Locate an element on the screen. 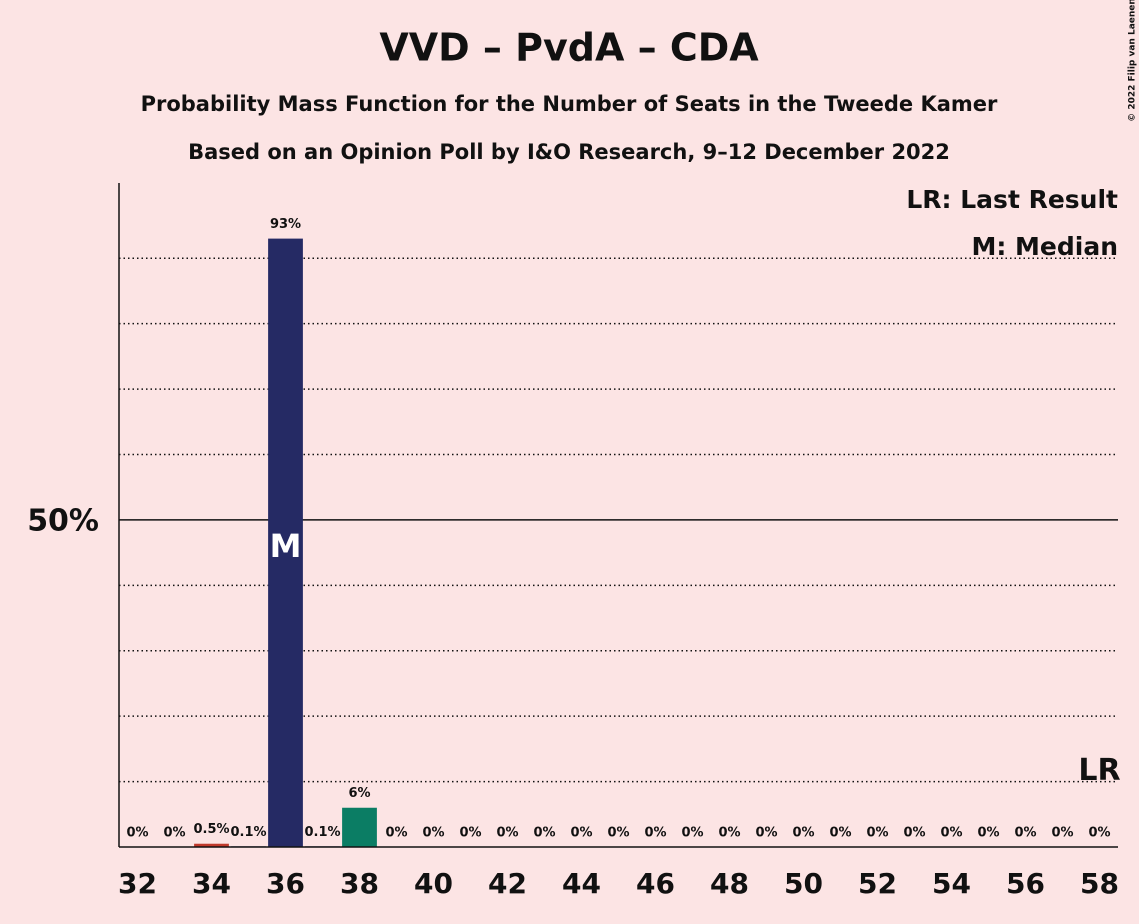 The height and width of the screenshot is (924, 1139). x-tick-label: 46 is located at coordinates (655, 883).